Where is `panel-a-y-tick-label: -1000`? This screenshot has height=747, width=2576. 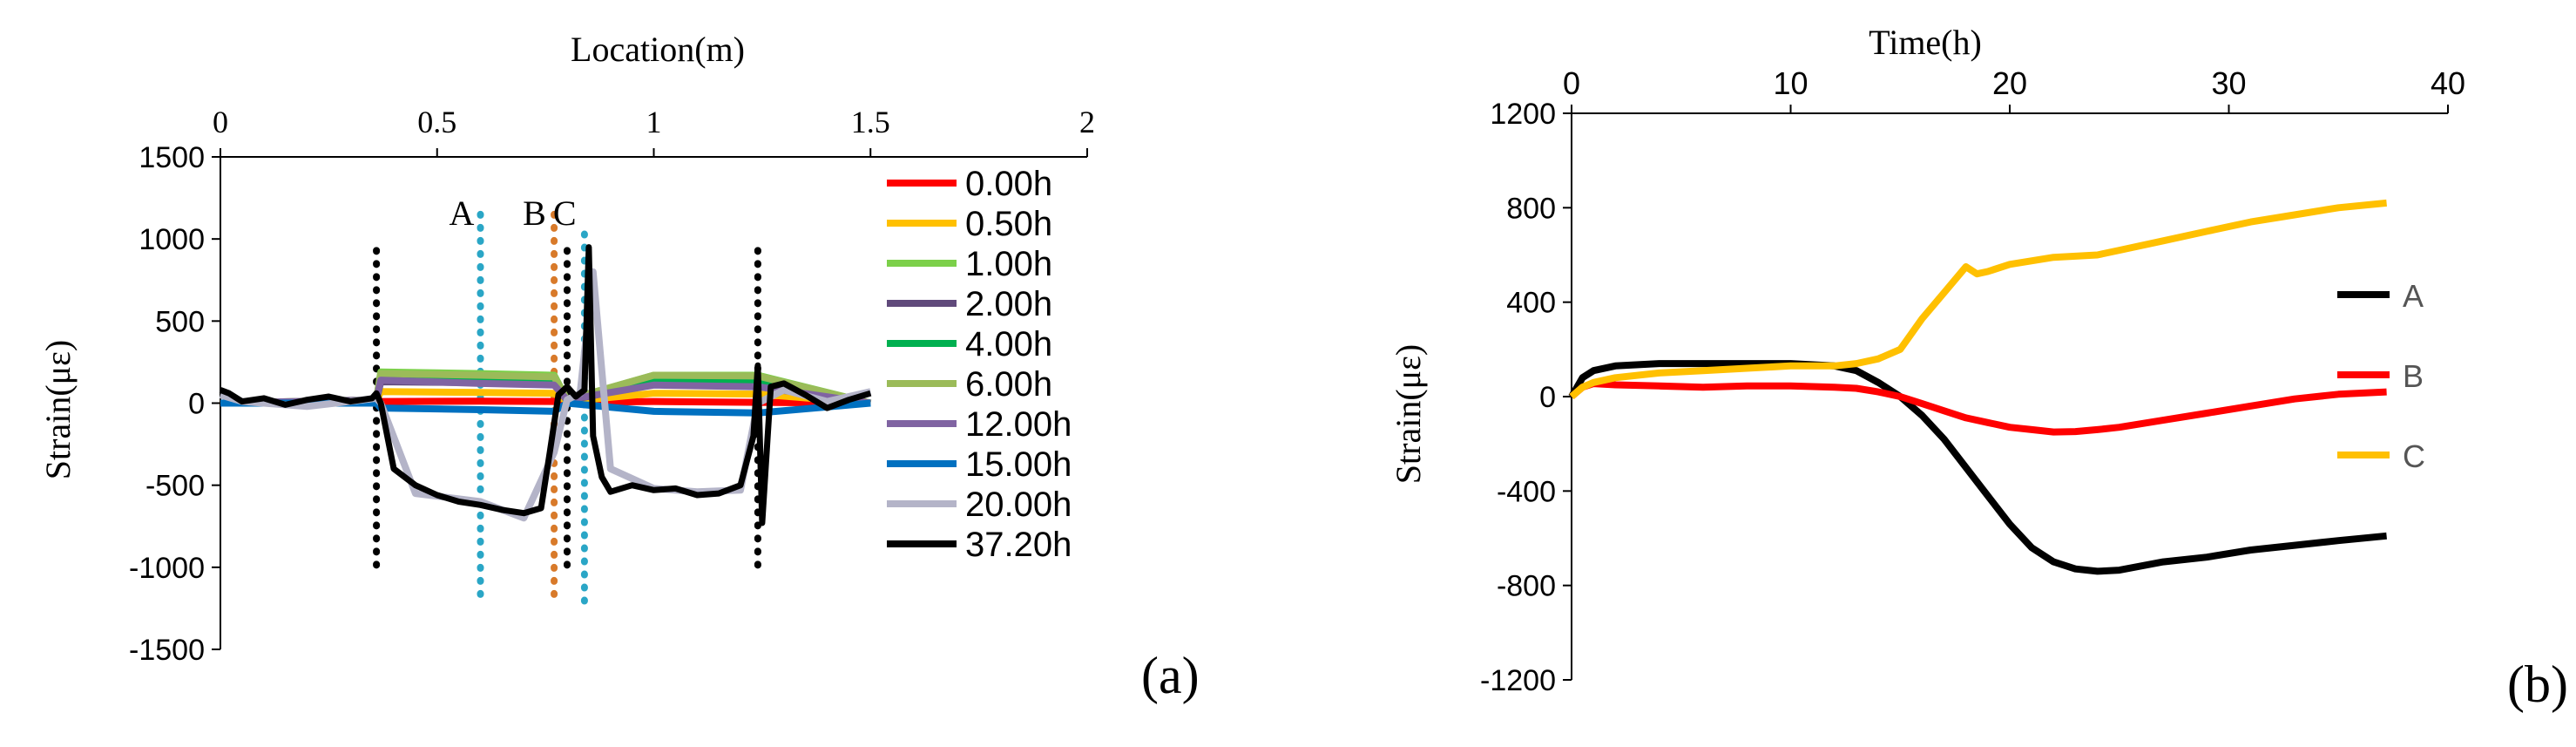 panel-a-y-tick-label: -1000 is located at coordinates (167, 568).